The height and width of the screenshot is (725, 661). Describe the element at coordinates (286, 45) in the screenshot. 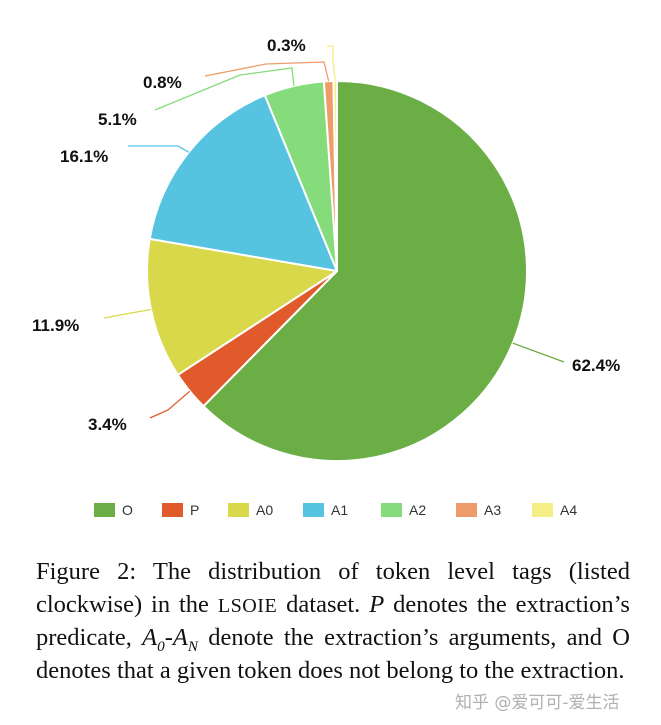

I see `slice-label-a4: 0.3%` at that location.